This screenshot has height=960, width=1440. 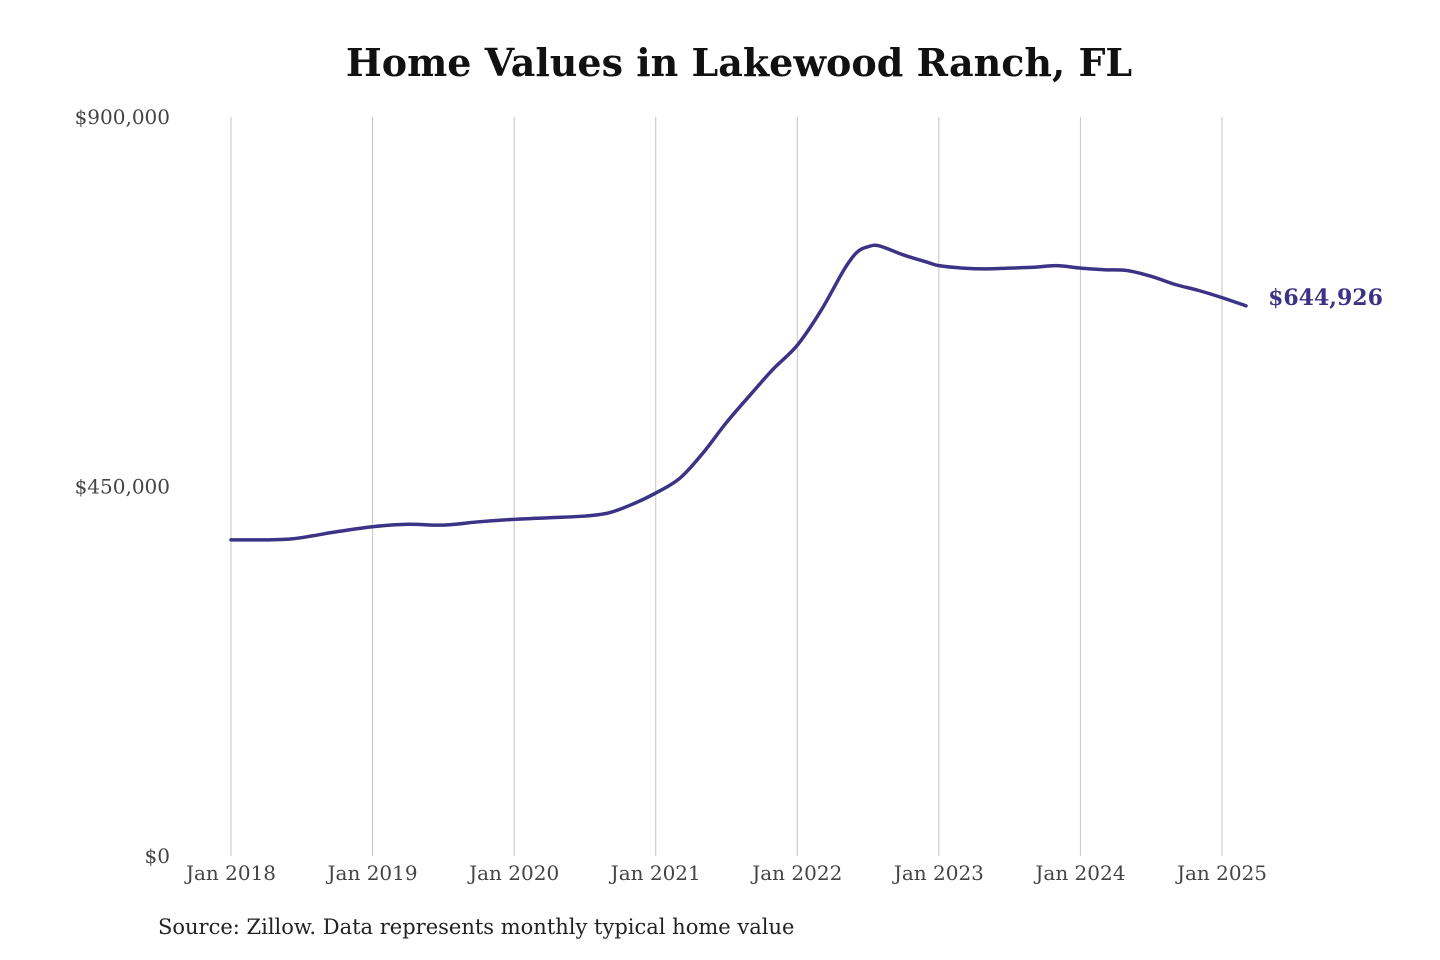 What do you see at coordinates (157, 856) in the screenshot?
I see `y-tick-label: $0` at bounding box center [157, 856].